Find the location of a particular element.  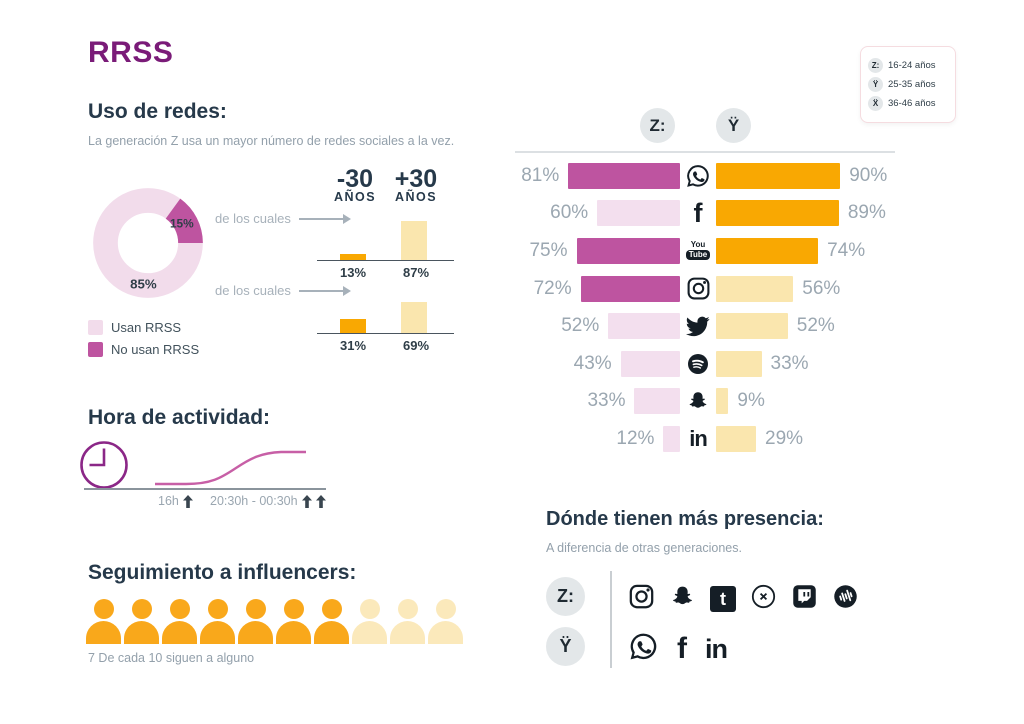

z-percent: 75% is located at coordinates (548, 250).